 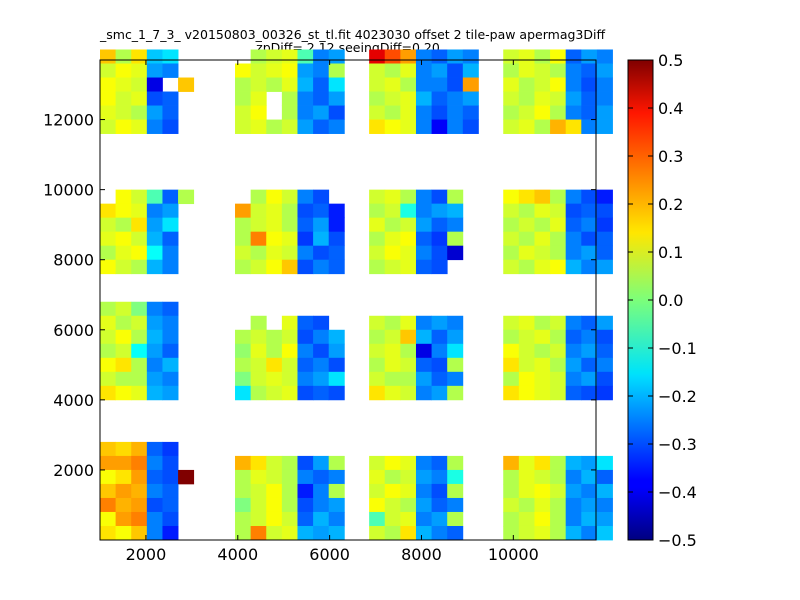 What do you see at coordinates (670, 60) in the screenshot?
I see `colorbar-tick-label: 0.5` at bounding box center [670, 60].